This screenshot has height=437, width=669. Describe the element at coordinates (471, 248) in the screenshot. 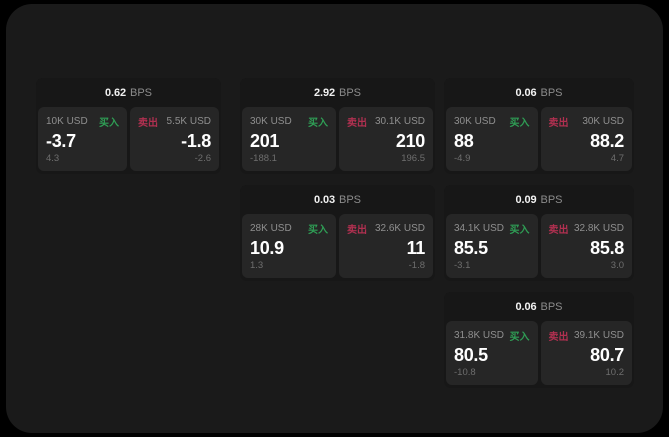

I see `buy-value: 85.5` at that location.